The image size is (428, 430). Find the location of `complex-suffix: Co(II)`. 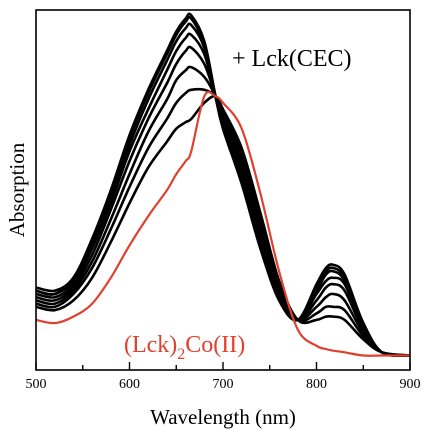

complex-suffix: Co(II) is located at coordinates (215, 345).